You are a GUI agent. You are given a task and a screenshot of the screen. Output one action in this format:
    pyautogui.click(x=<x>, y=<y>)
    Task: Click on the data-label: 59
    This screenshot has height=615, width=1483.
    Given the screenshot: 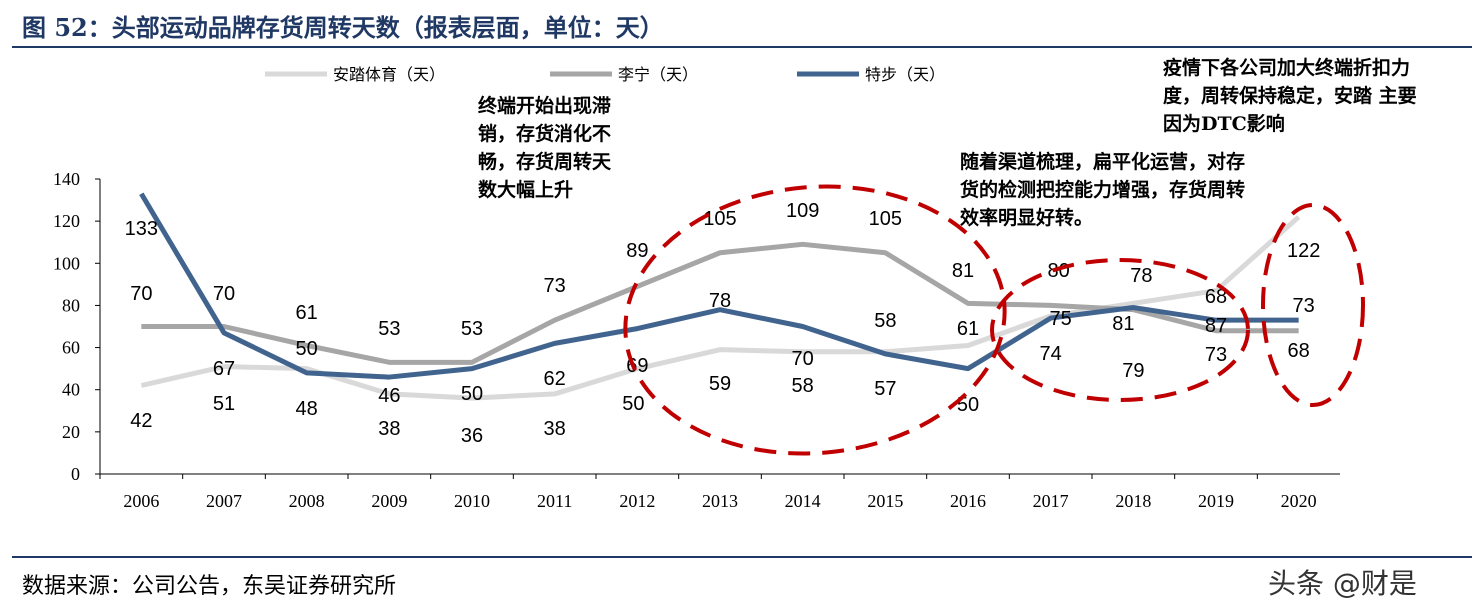 What is the action you would take?
    pyautogui.click(x=720, y=384)
    